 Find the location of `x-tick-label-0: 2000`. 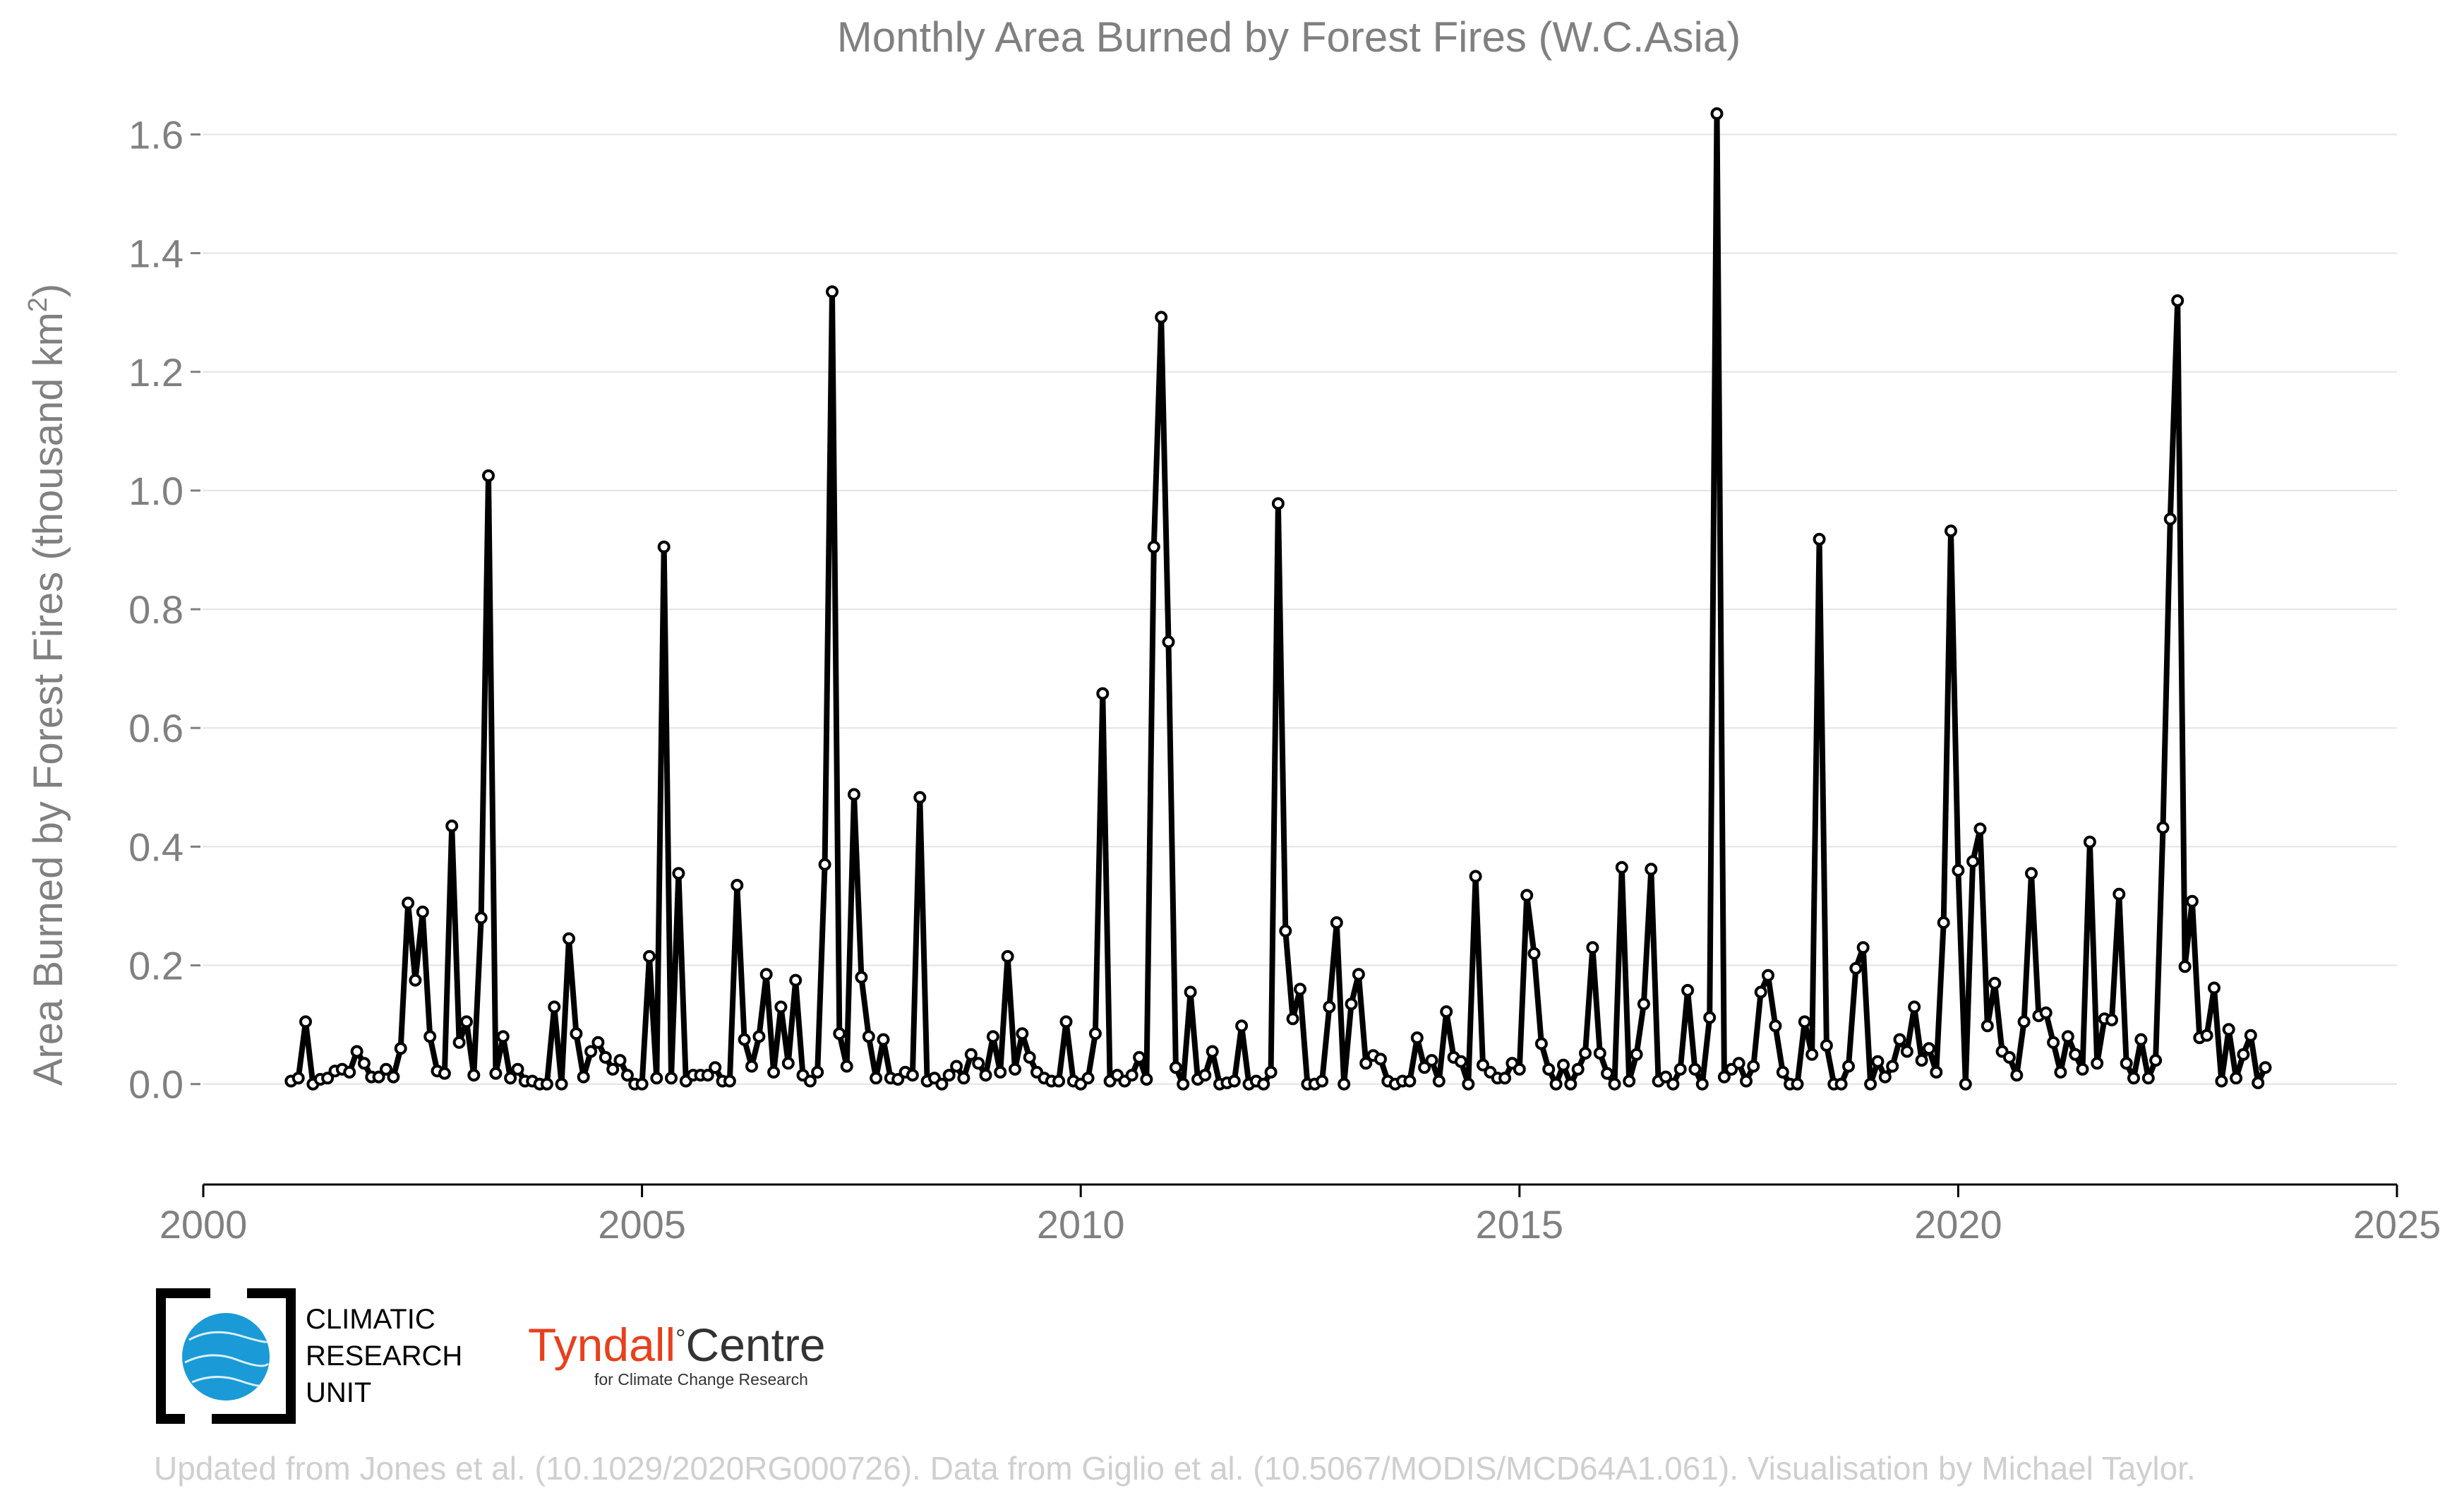

x-tick-label-0: 2000 is located at coordinates (204, 1224).